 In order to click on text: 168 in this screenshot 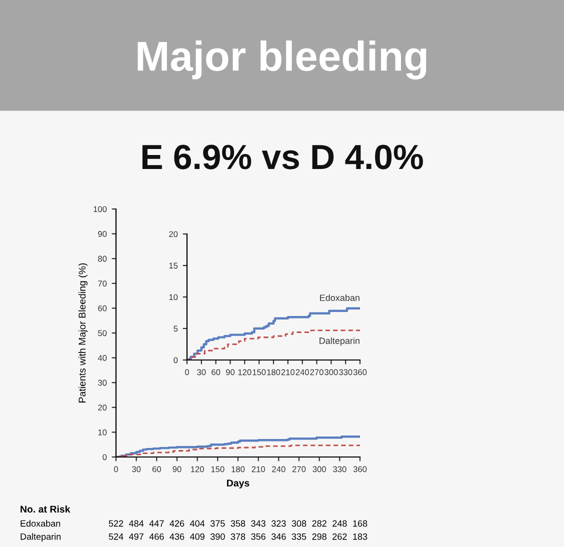, I will do `click(360, 523)`.